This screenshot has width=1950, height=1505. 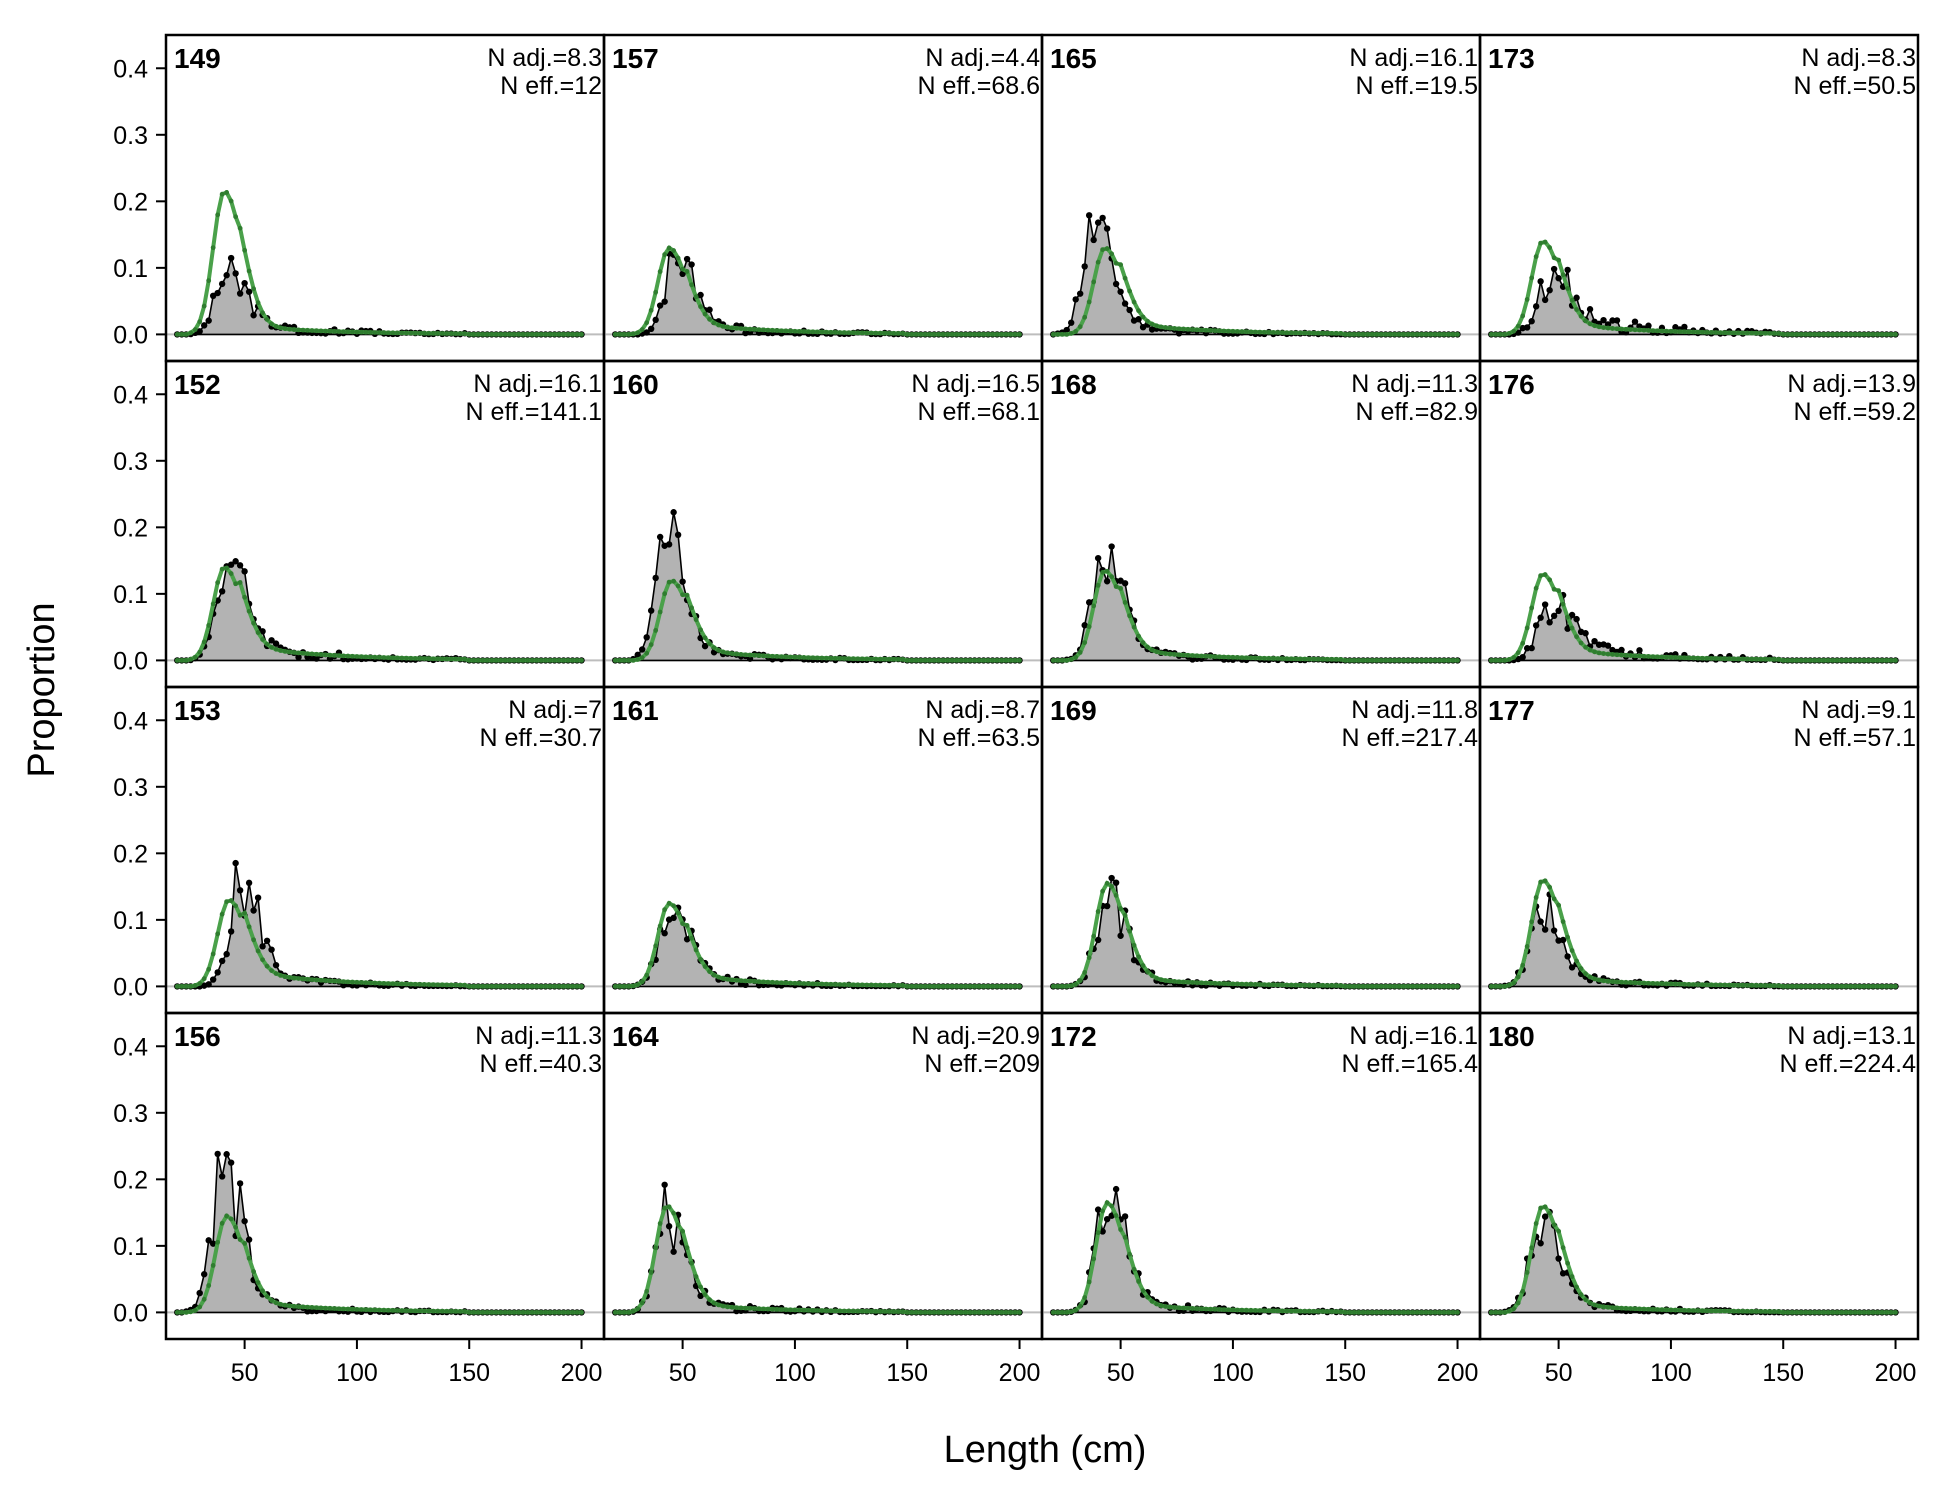 What do you see at coordinates (982, 1064) in the screenshot?
I see `n-eff-label: N eff.=209` at bounding box center [982, 1064].